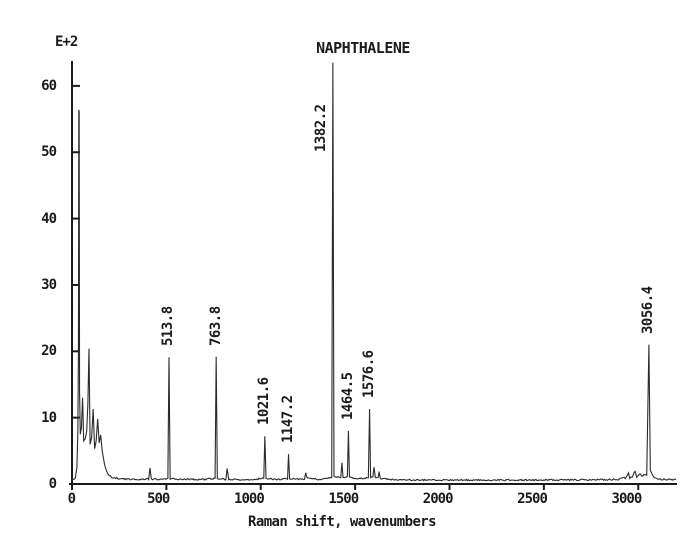  What do you see at coordinates (49, 152) in the screenshot?
I see `y-tick-label: 50` at bounding box center [49, 152].